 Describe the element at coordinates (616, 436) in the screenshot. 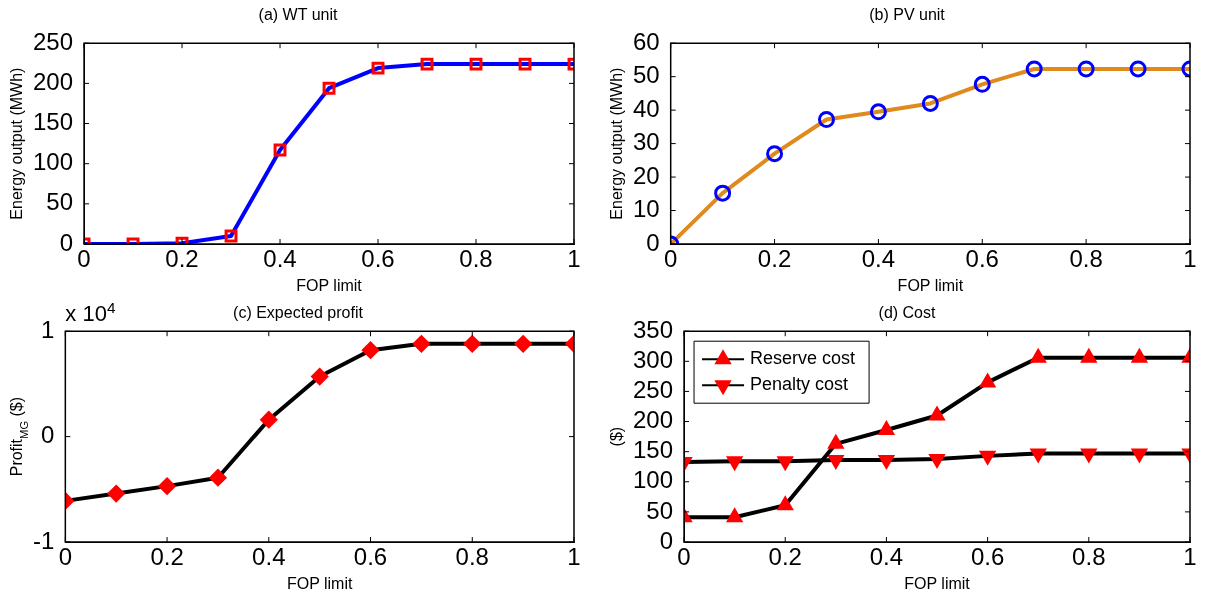

I see `y-axis-title: ($)` at that location.